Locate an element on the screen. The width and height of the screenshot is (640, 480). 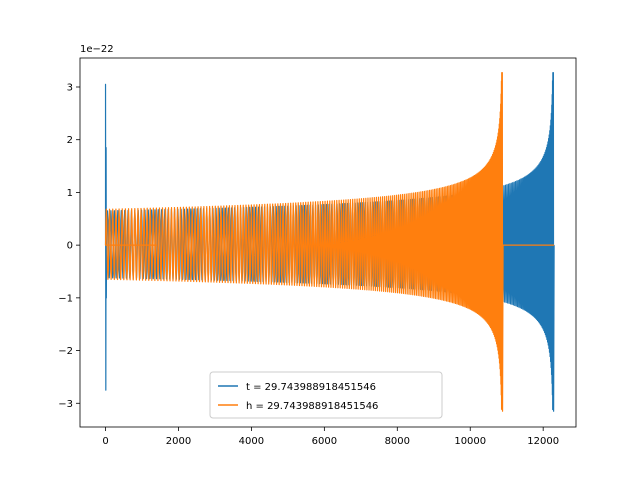
x-tick-label: 2000 is located at coordinates (178, 441).